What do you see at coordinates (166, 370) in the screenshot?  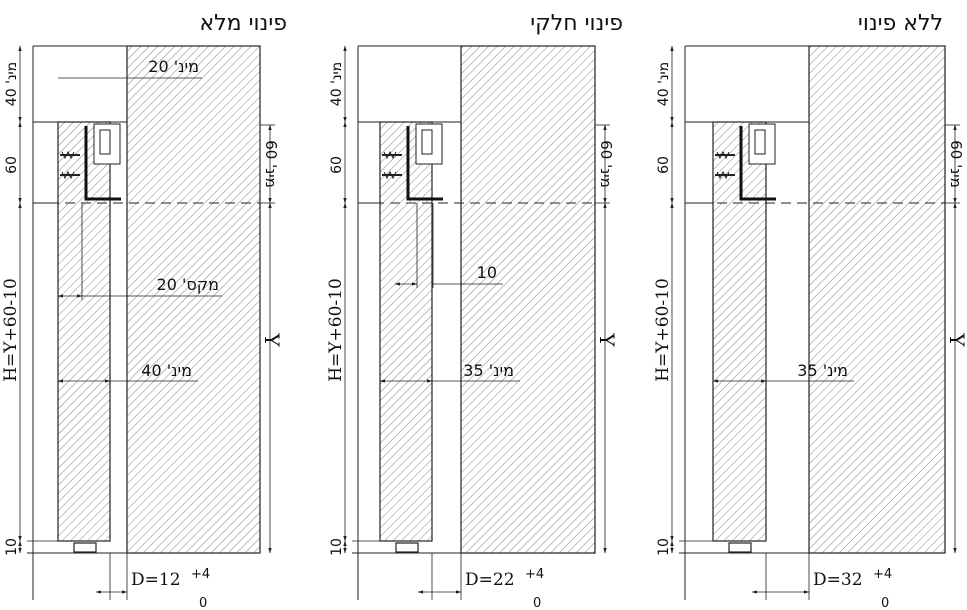 I see `min-label: מינ' 40` at bounding box center [166, 370].